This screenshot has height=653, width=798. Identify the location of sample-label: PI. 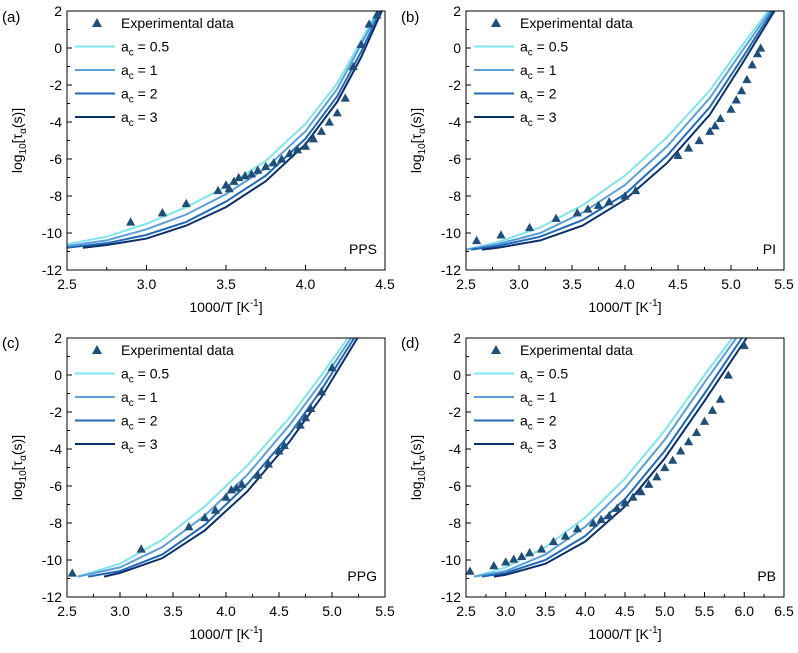
(769, 249).